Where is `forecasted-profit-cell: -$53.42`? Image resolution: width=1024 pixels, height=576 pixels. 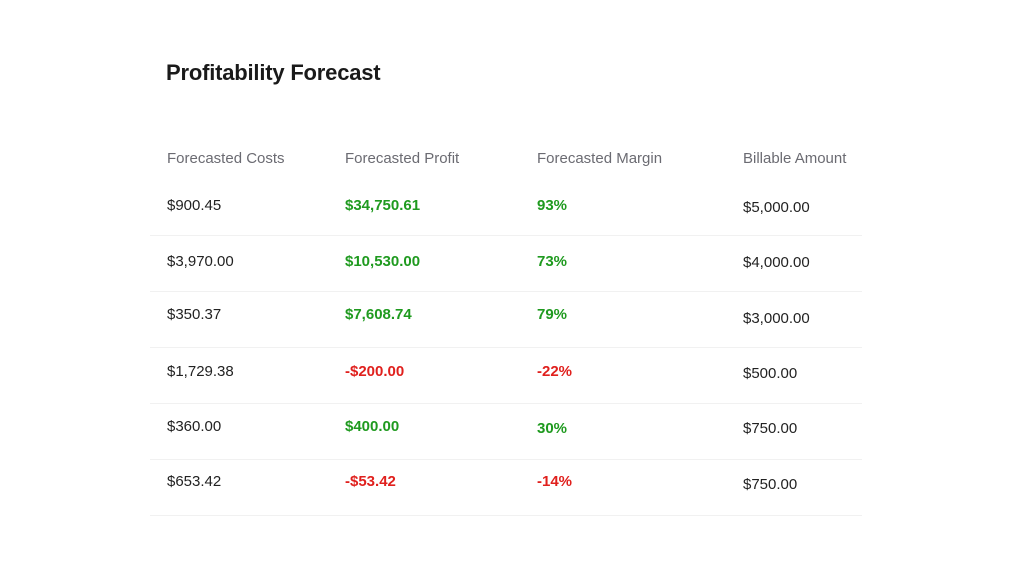
forecasted-profit-cell: -$53.42 is located at coordinates (370, 481).